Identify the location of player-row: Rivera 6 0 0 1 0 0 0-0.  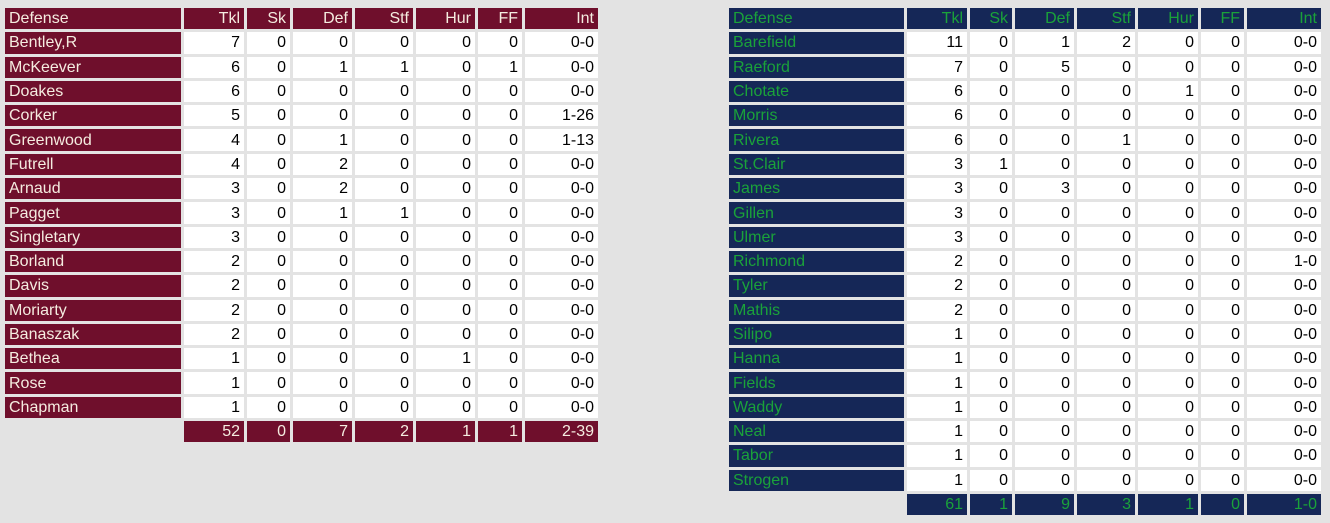
(1025, 140).